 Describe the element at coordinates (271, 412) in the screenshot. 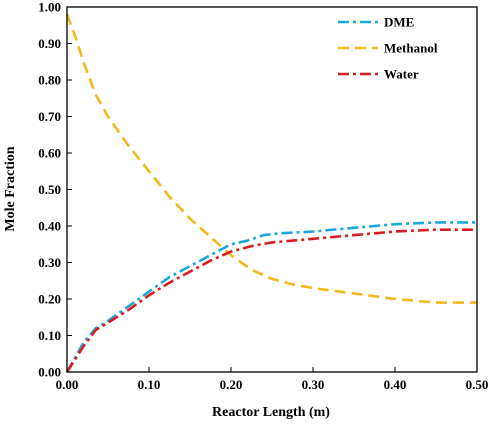

I see `x-axis-title: Reactor Length (m)` at that location.